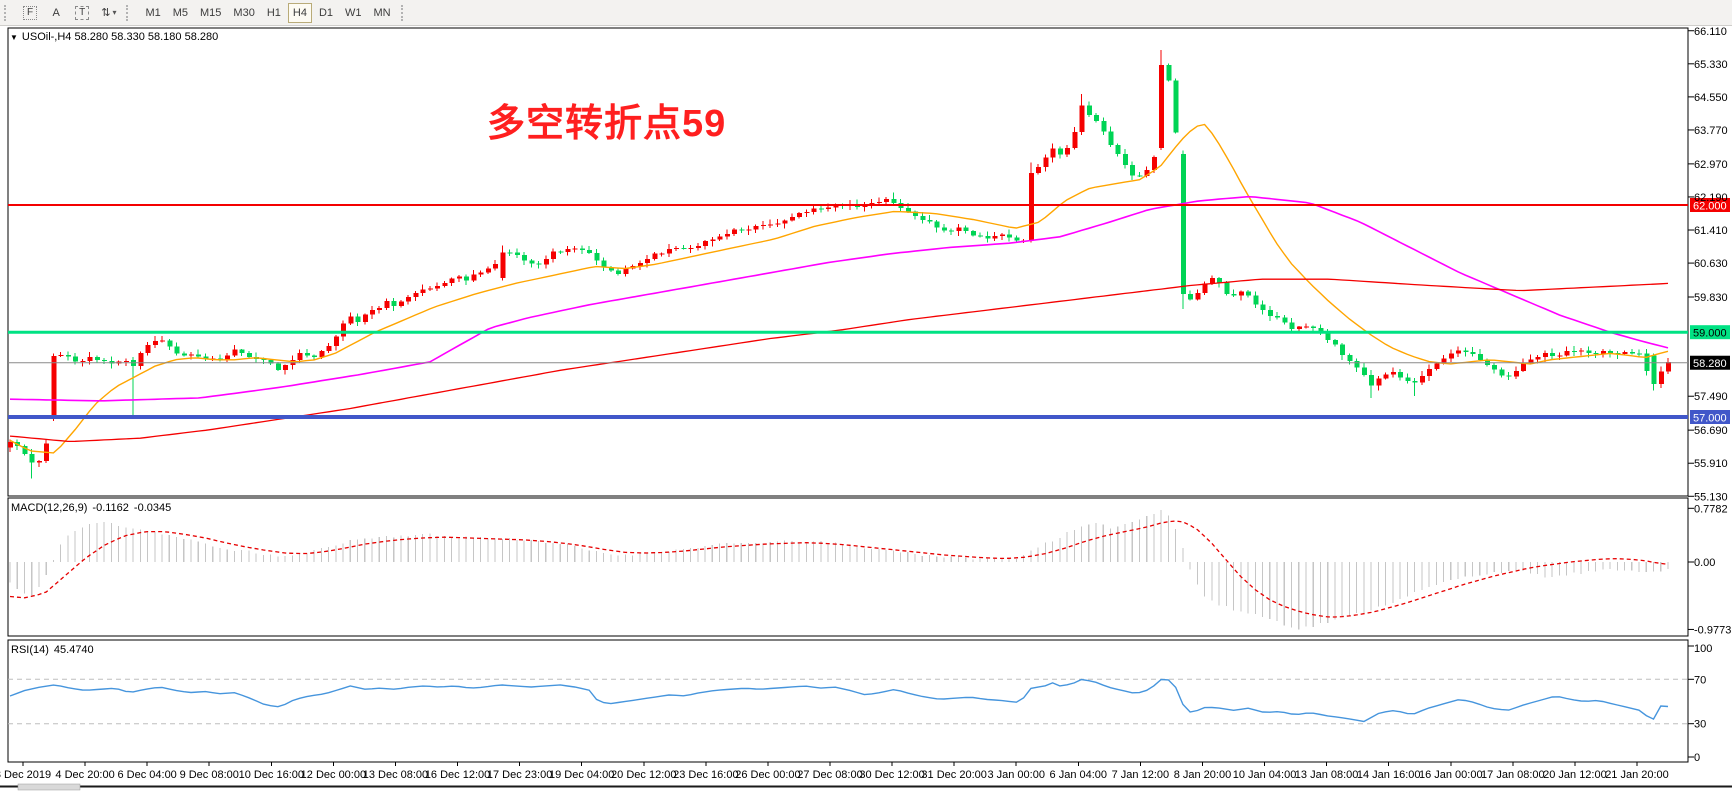 The image size is (1732, 791). What do you see at coordinates (1711, 65) in the screenshot?
I see `price-axis-label: 65.330` at bounding box center [1711, 65].